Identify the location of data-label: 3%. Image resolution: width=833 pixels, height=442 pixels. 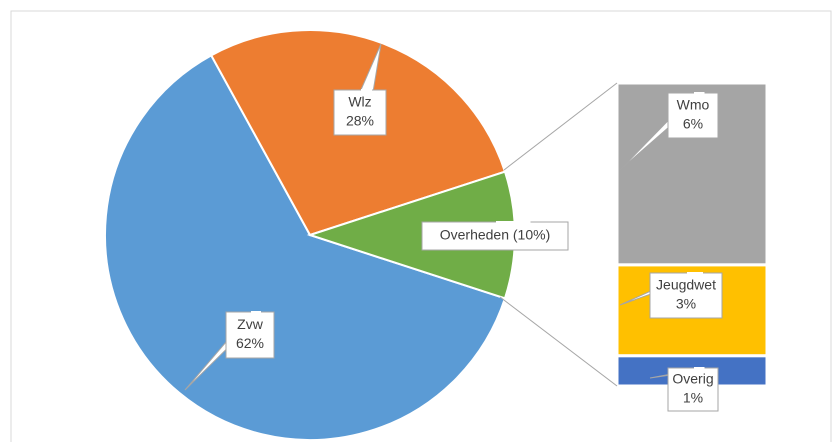
(686, 304).